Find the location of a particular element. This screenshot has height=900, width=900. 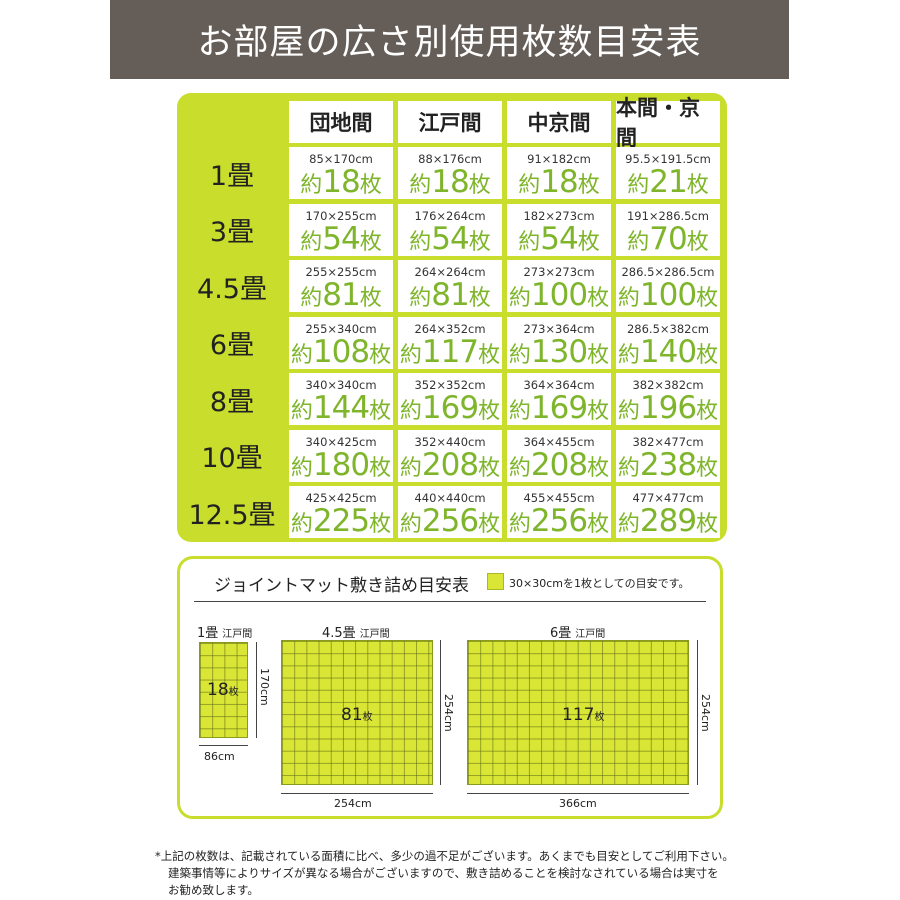

table-cell: 477×477cm 約289枚 is located at coordinates (668, 512).